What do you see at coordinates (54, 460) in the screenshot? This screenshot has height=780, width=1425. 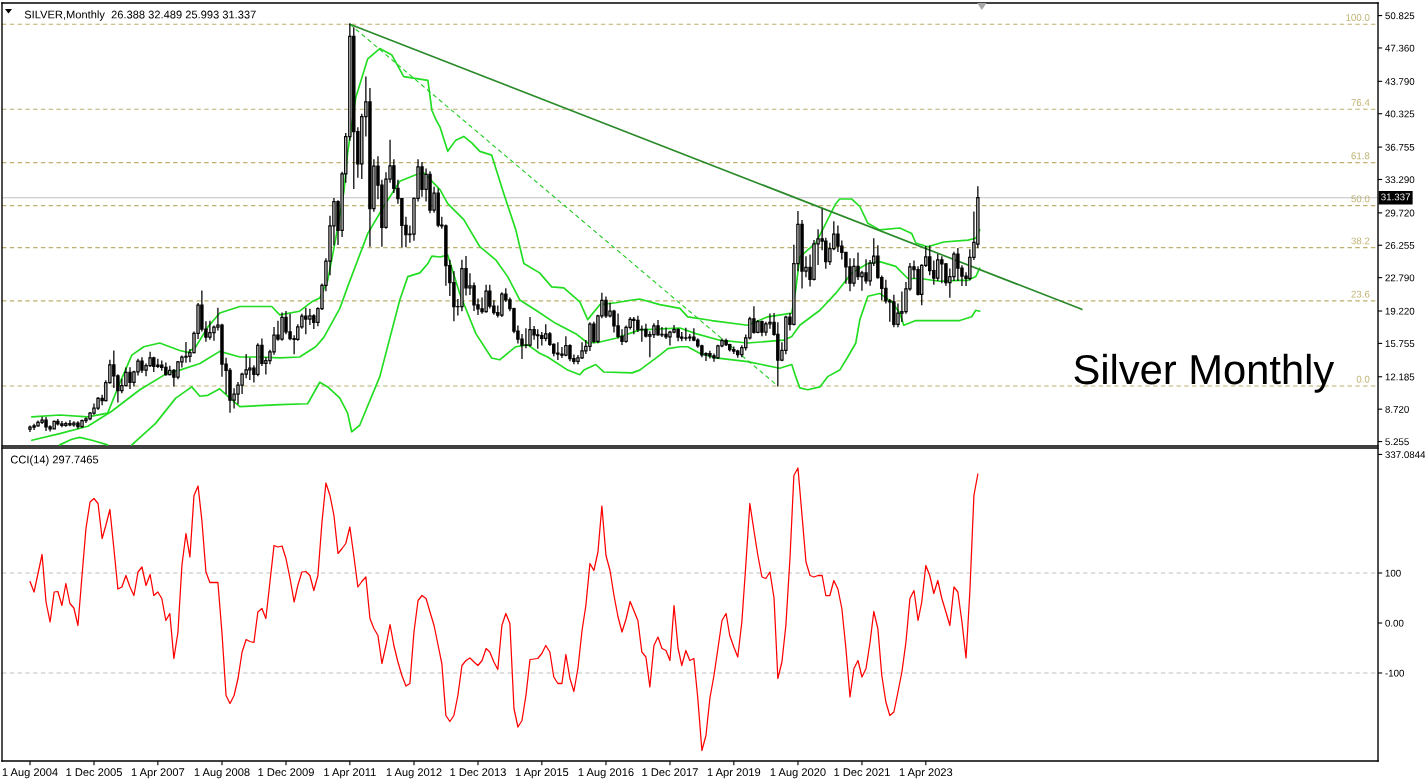 I see `text: CCI(14) 297.7465` at bounding box center [54, 460].